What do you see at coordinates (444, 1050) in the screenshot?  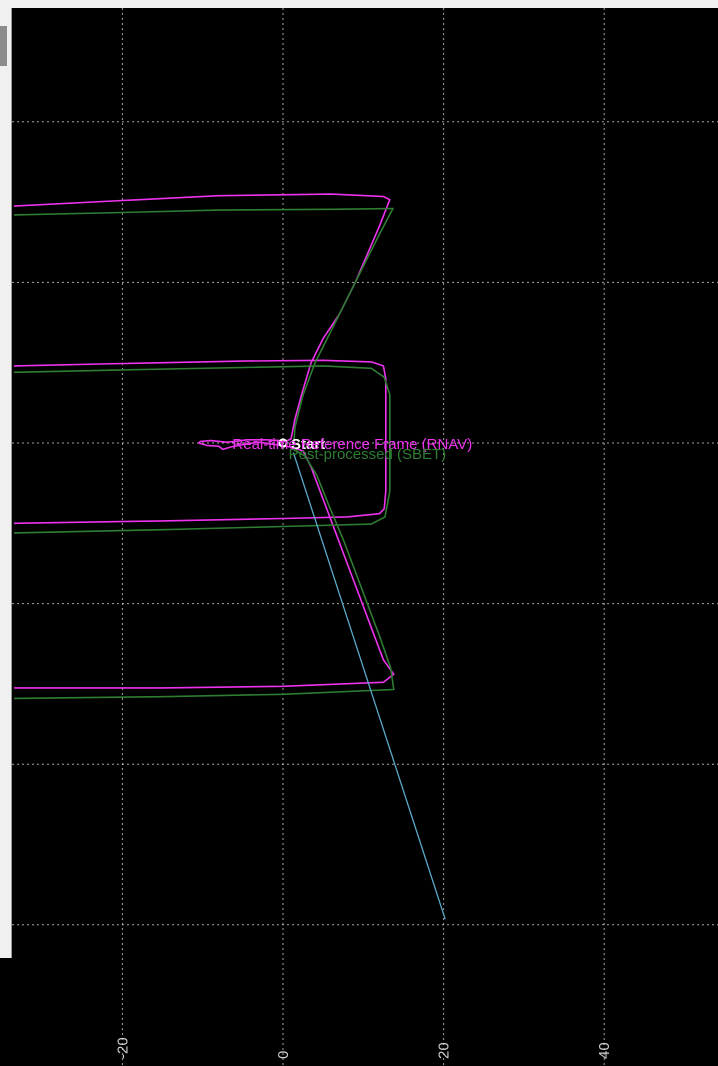 I see `x-tick-label: 20` at bounding box center [444, 1050].